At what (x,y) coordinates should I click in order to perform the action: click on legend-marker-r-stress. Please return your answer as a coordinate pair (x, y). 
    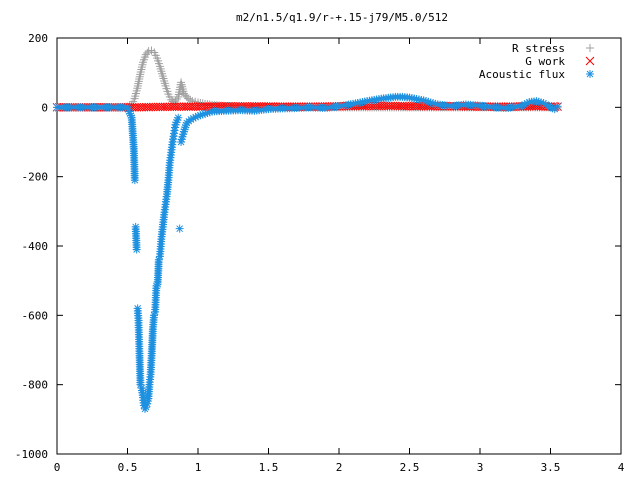
    Looking at the image, I should click on (590, 48).